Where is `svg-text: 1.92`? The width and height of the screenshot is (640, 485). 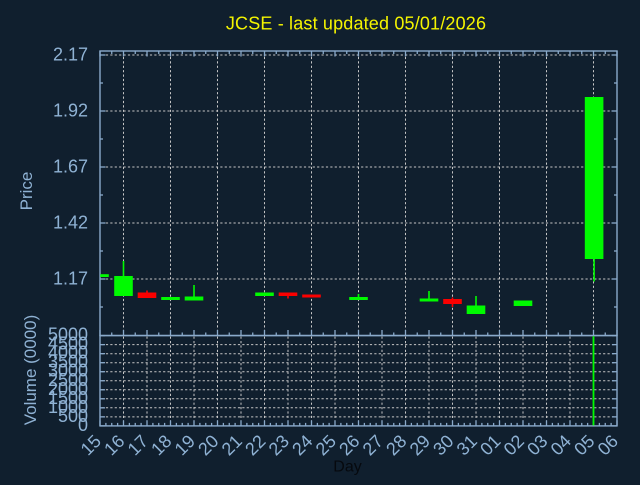 svg-text: 1.92 is located at coordinates (70, 111).